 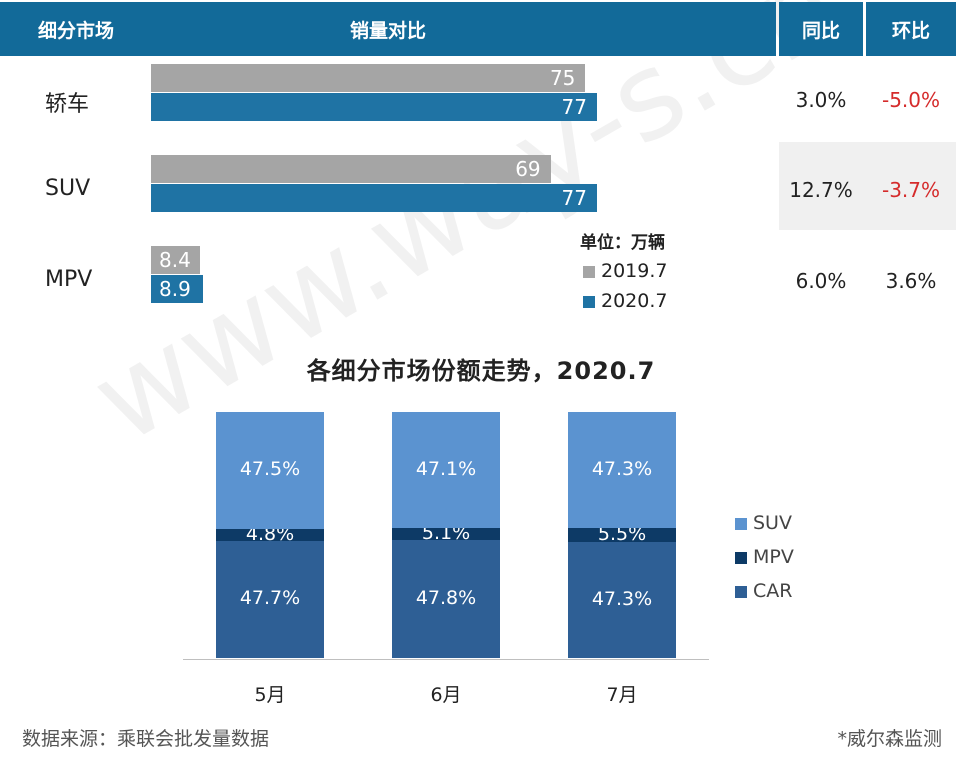 I want to click on yoy-header-label: 同比, so click(x=820, y=30).